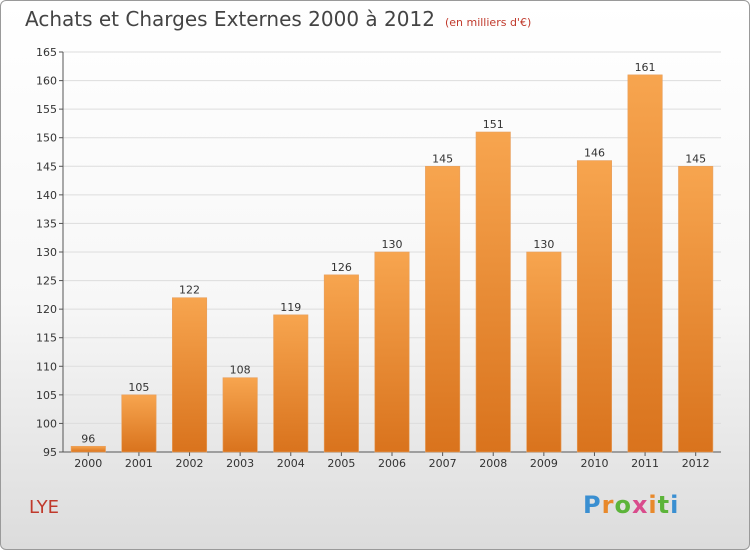  Describe the element at coordinates (696, 463) in the screenshot. I see `x-tick-label: 2012` at that location.